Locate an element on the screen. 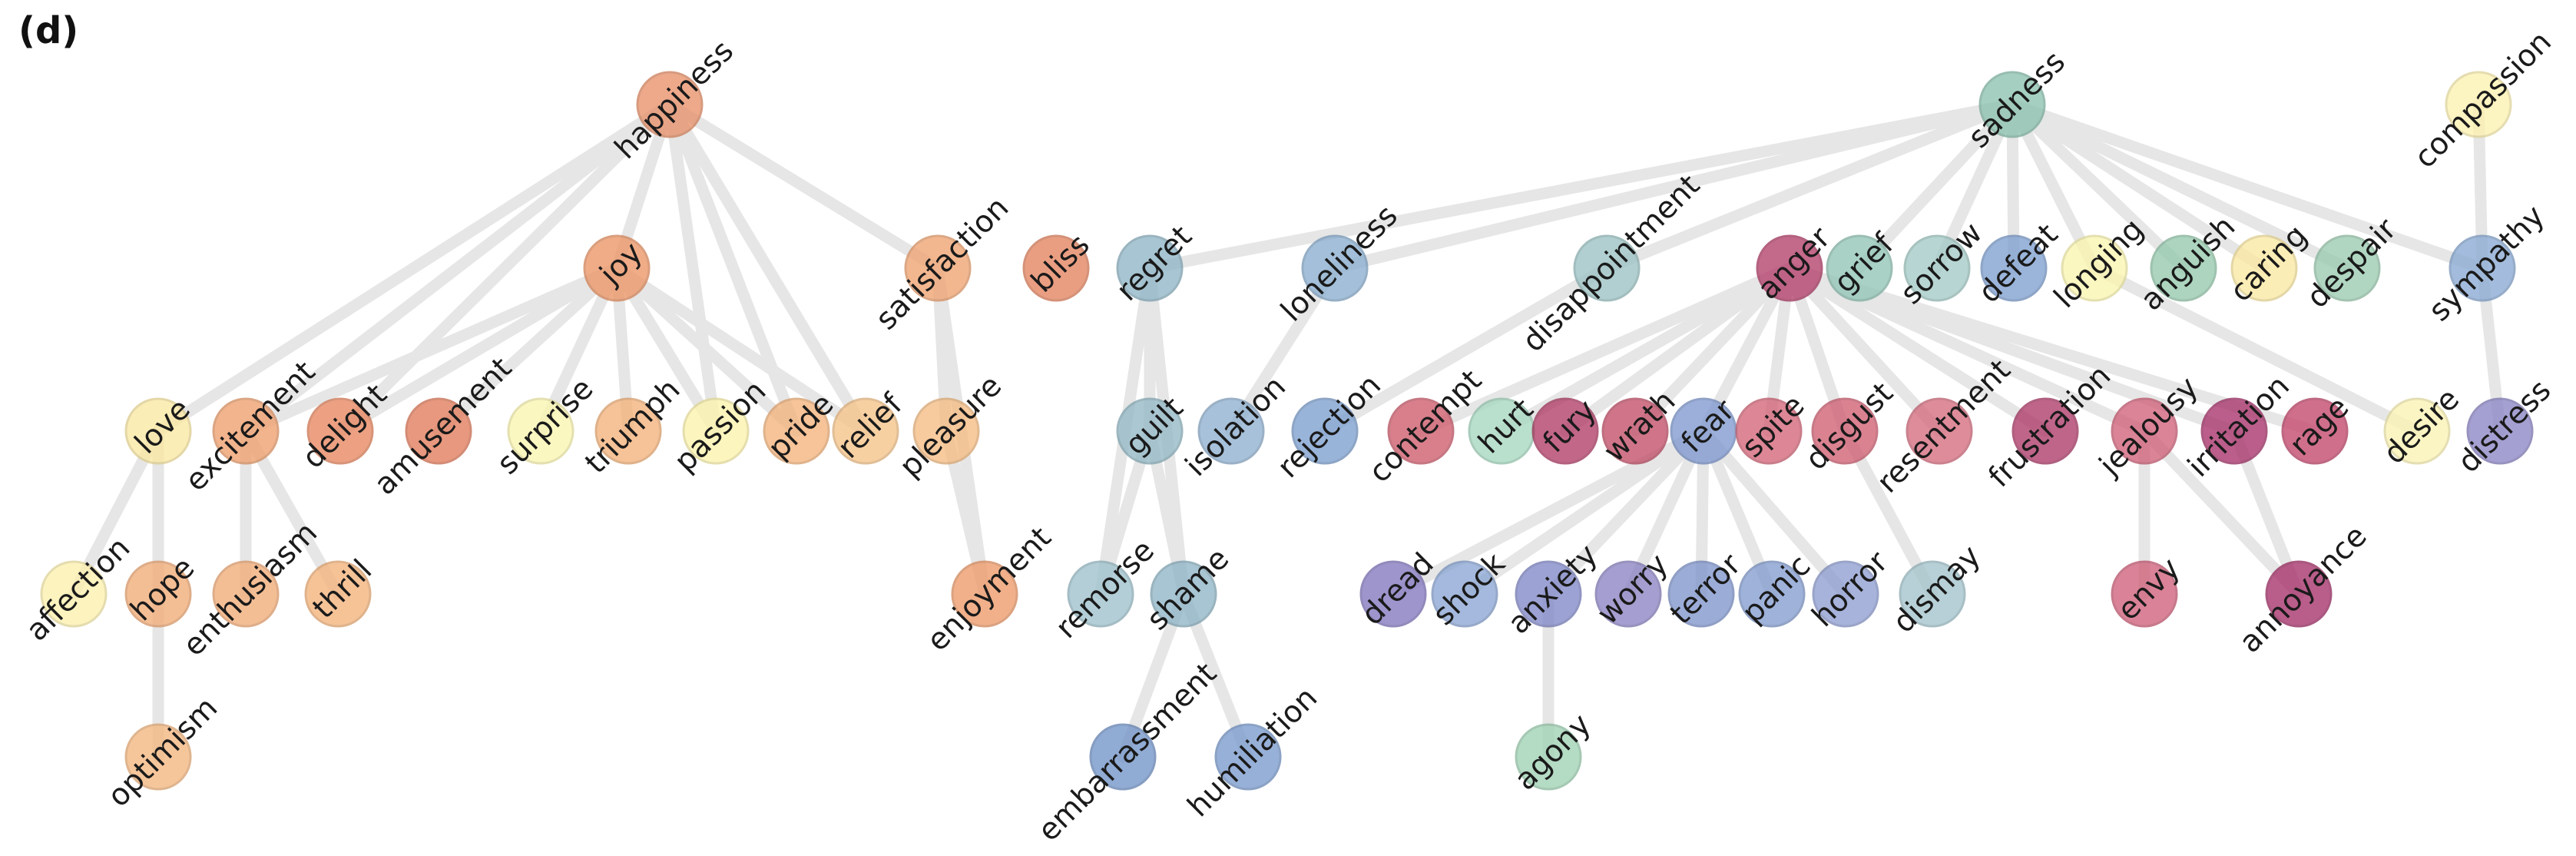 This screenshot has height=856, width=2576. edge-happiness-delight is located at coordinates (505, 267).